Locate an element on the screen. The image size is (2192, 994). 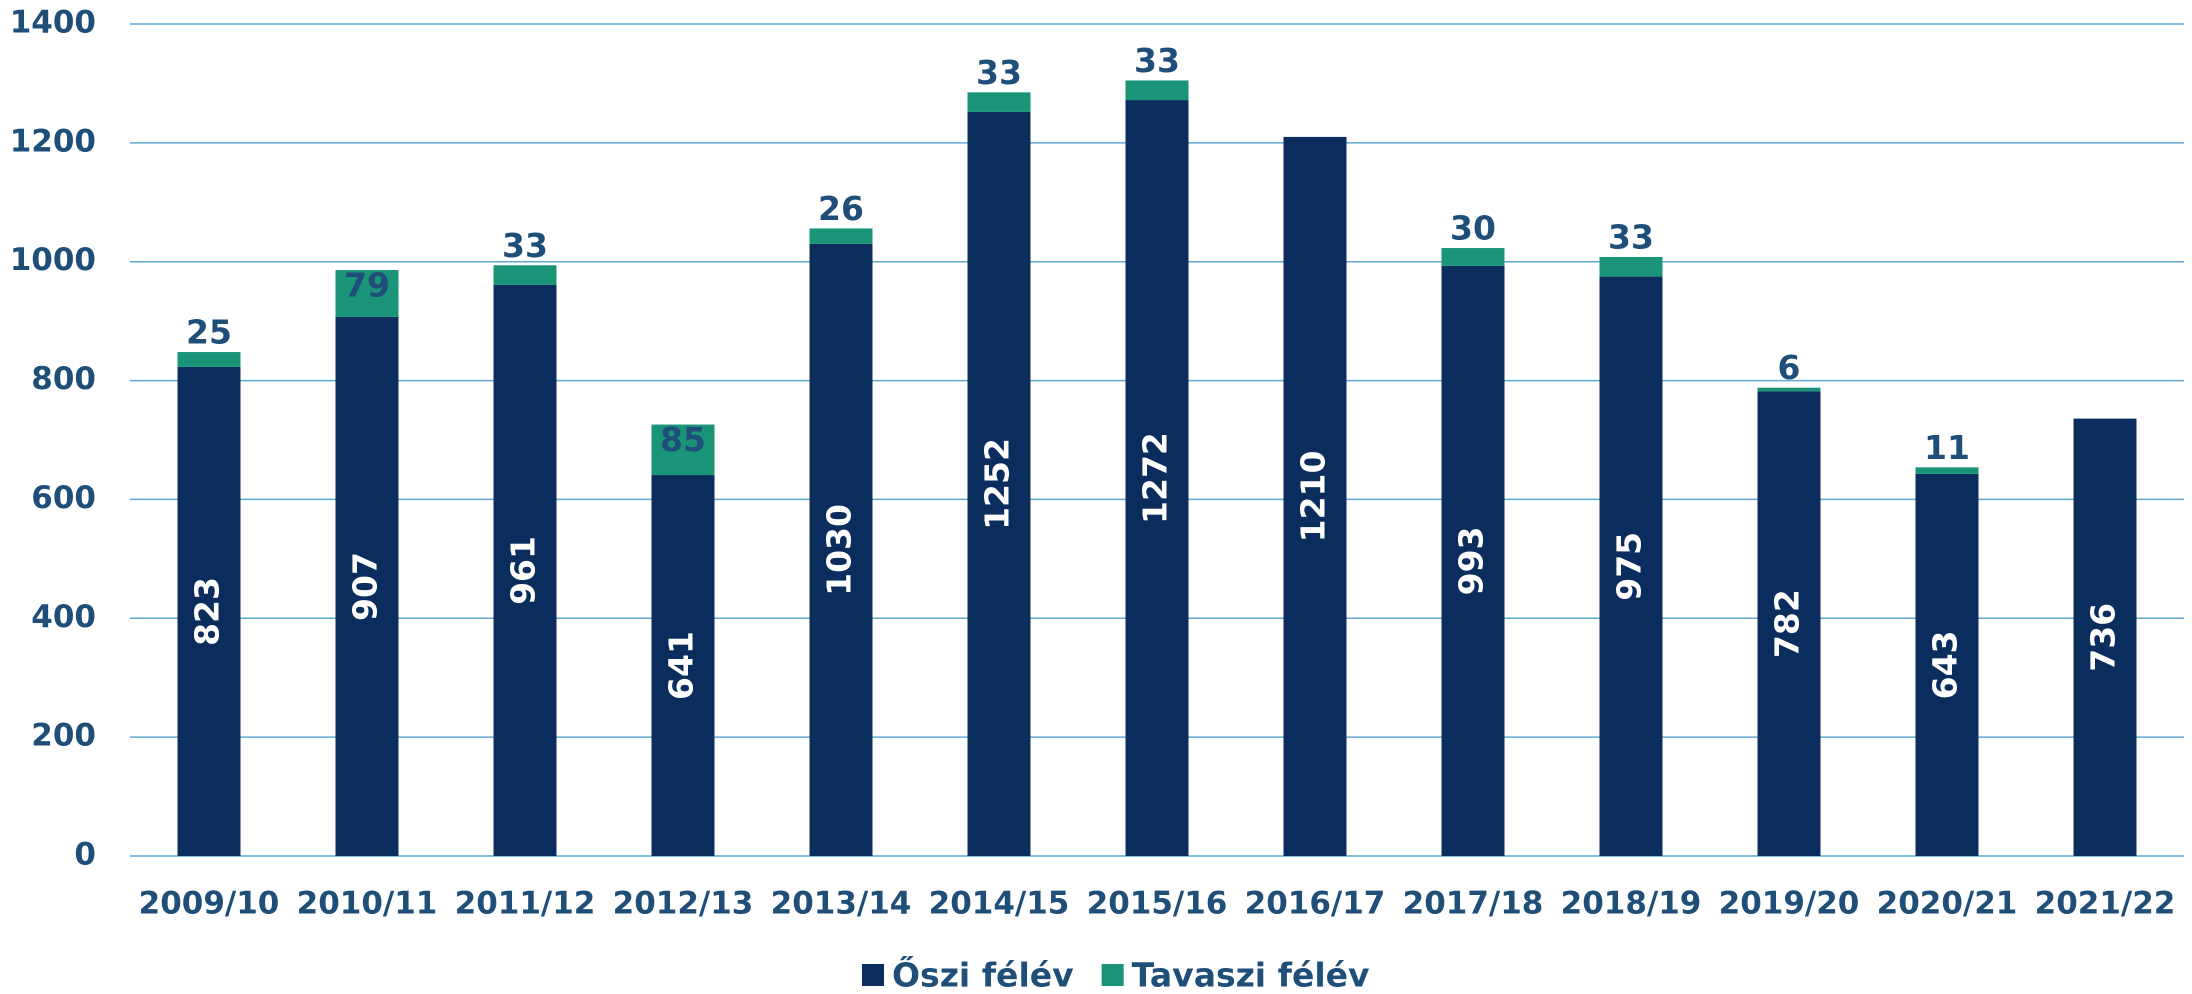
x-tick-label: 2013/14 is located at coordinates (841, 904).